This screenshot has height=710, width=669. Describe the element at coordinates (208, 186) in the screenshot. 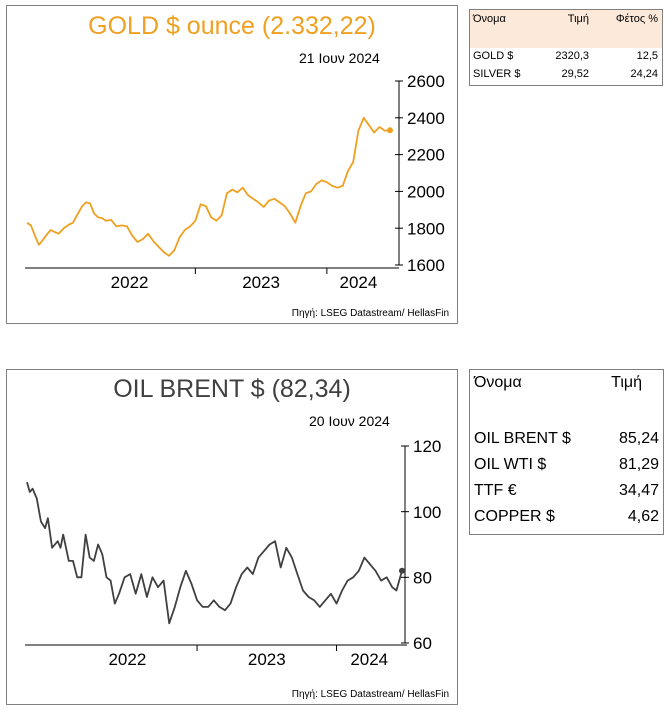

I see `gold-series-line` at that location.